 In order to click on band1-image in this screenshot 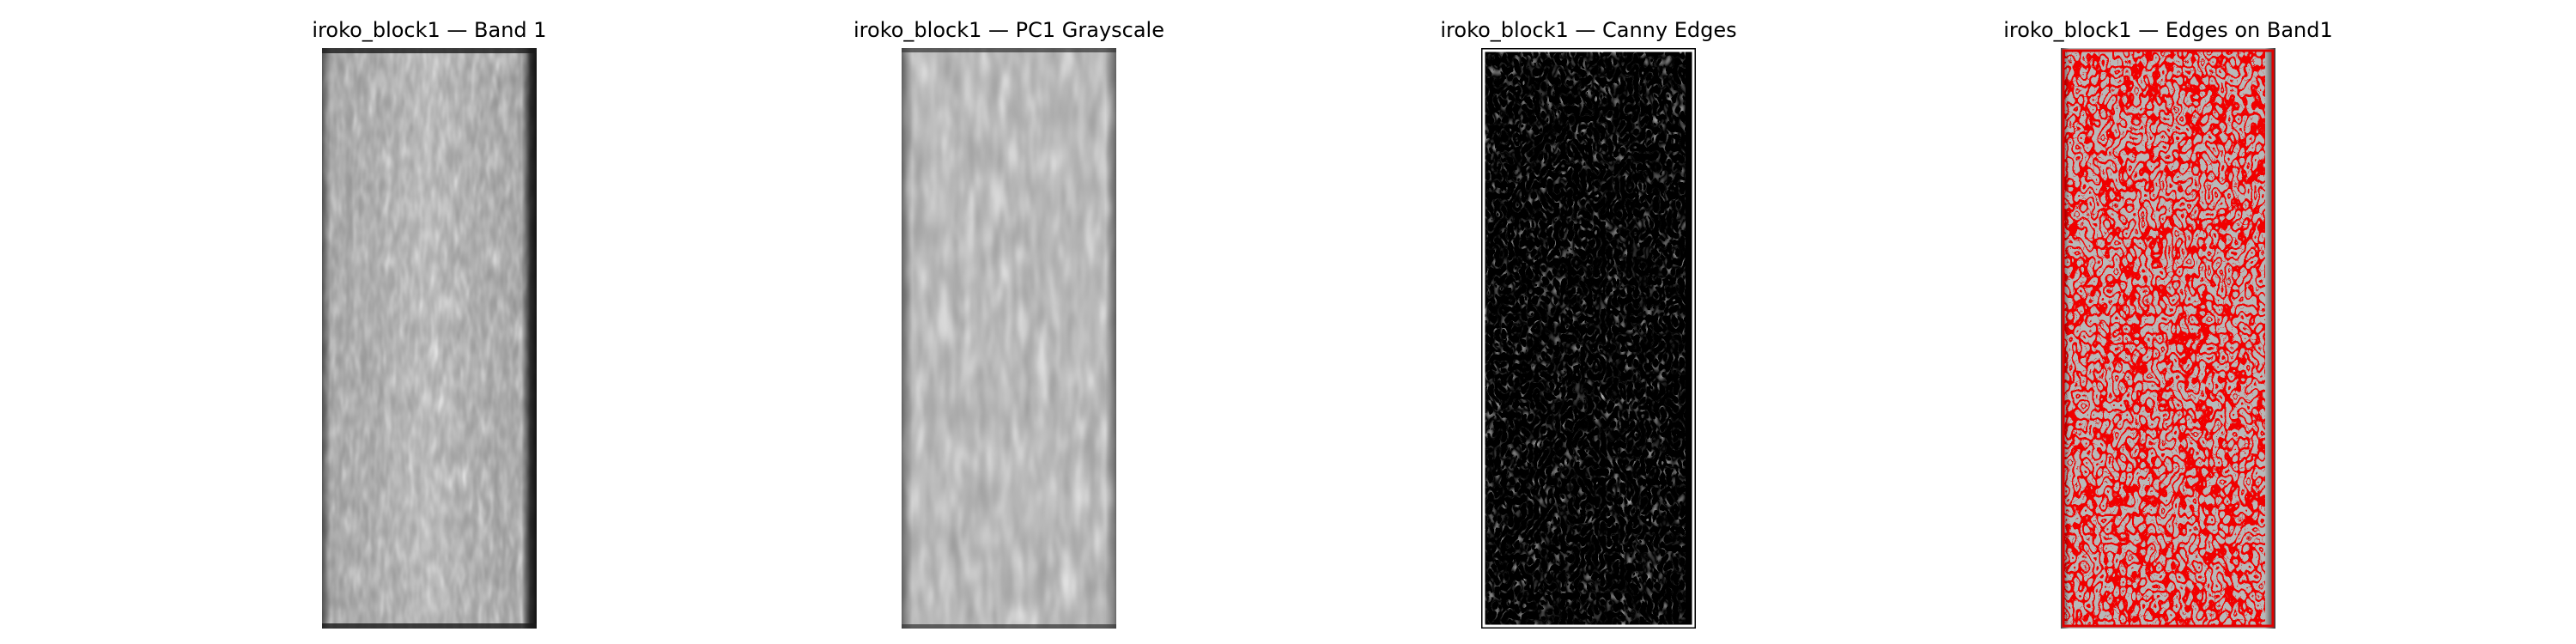, I will do `click(430, 338)`.